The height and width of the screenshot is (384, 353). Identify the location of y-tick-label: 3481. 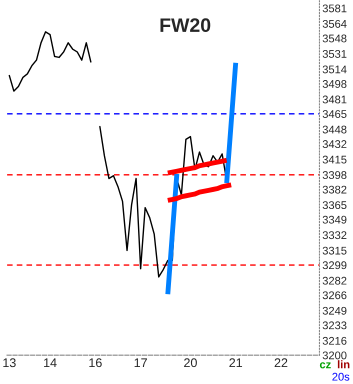
(334, 100).